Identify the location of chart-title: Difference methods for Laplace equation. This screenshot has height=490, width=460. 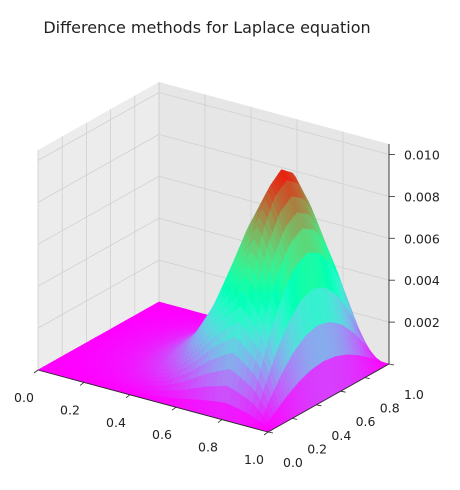
(206, 27).